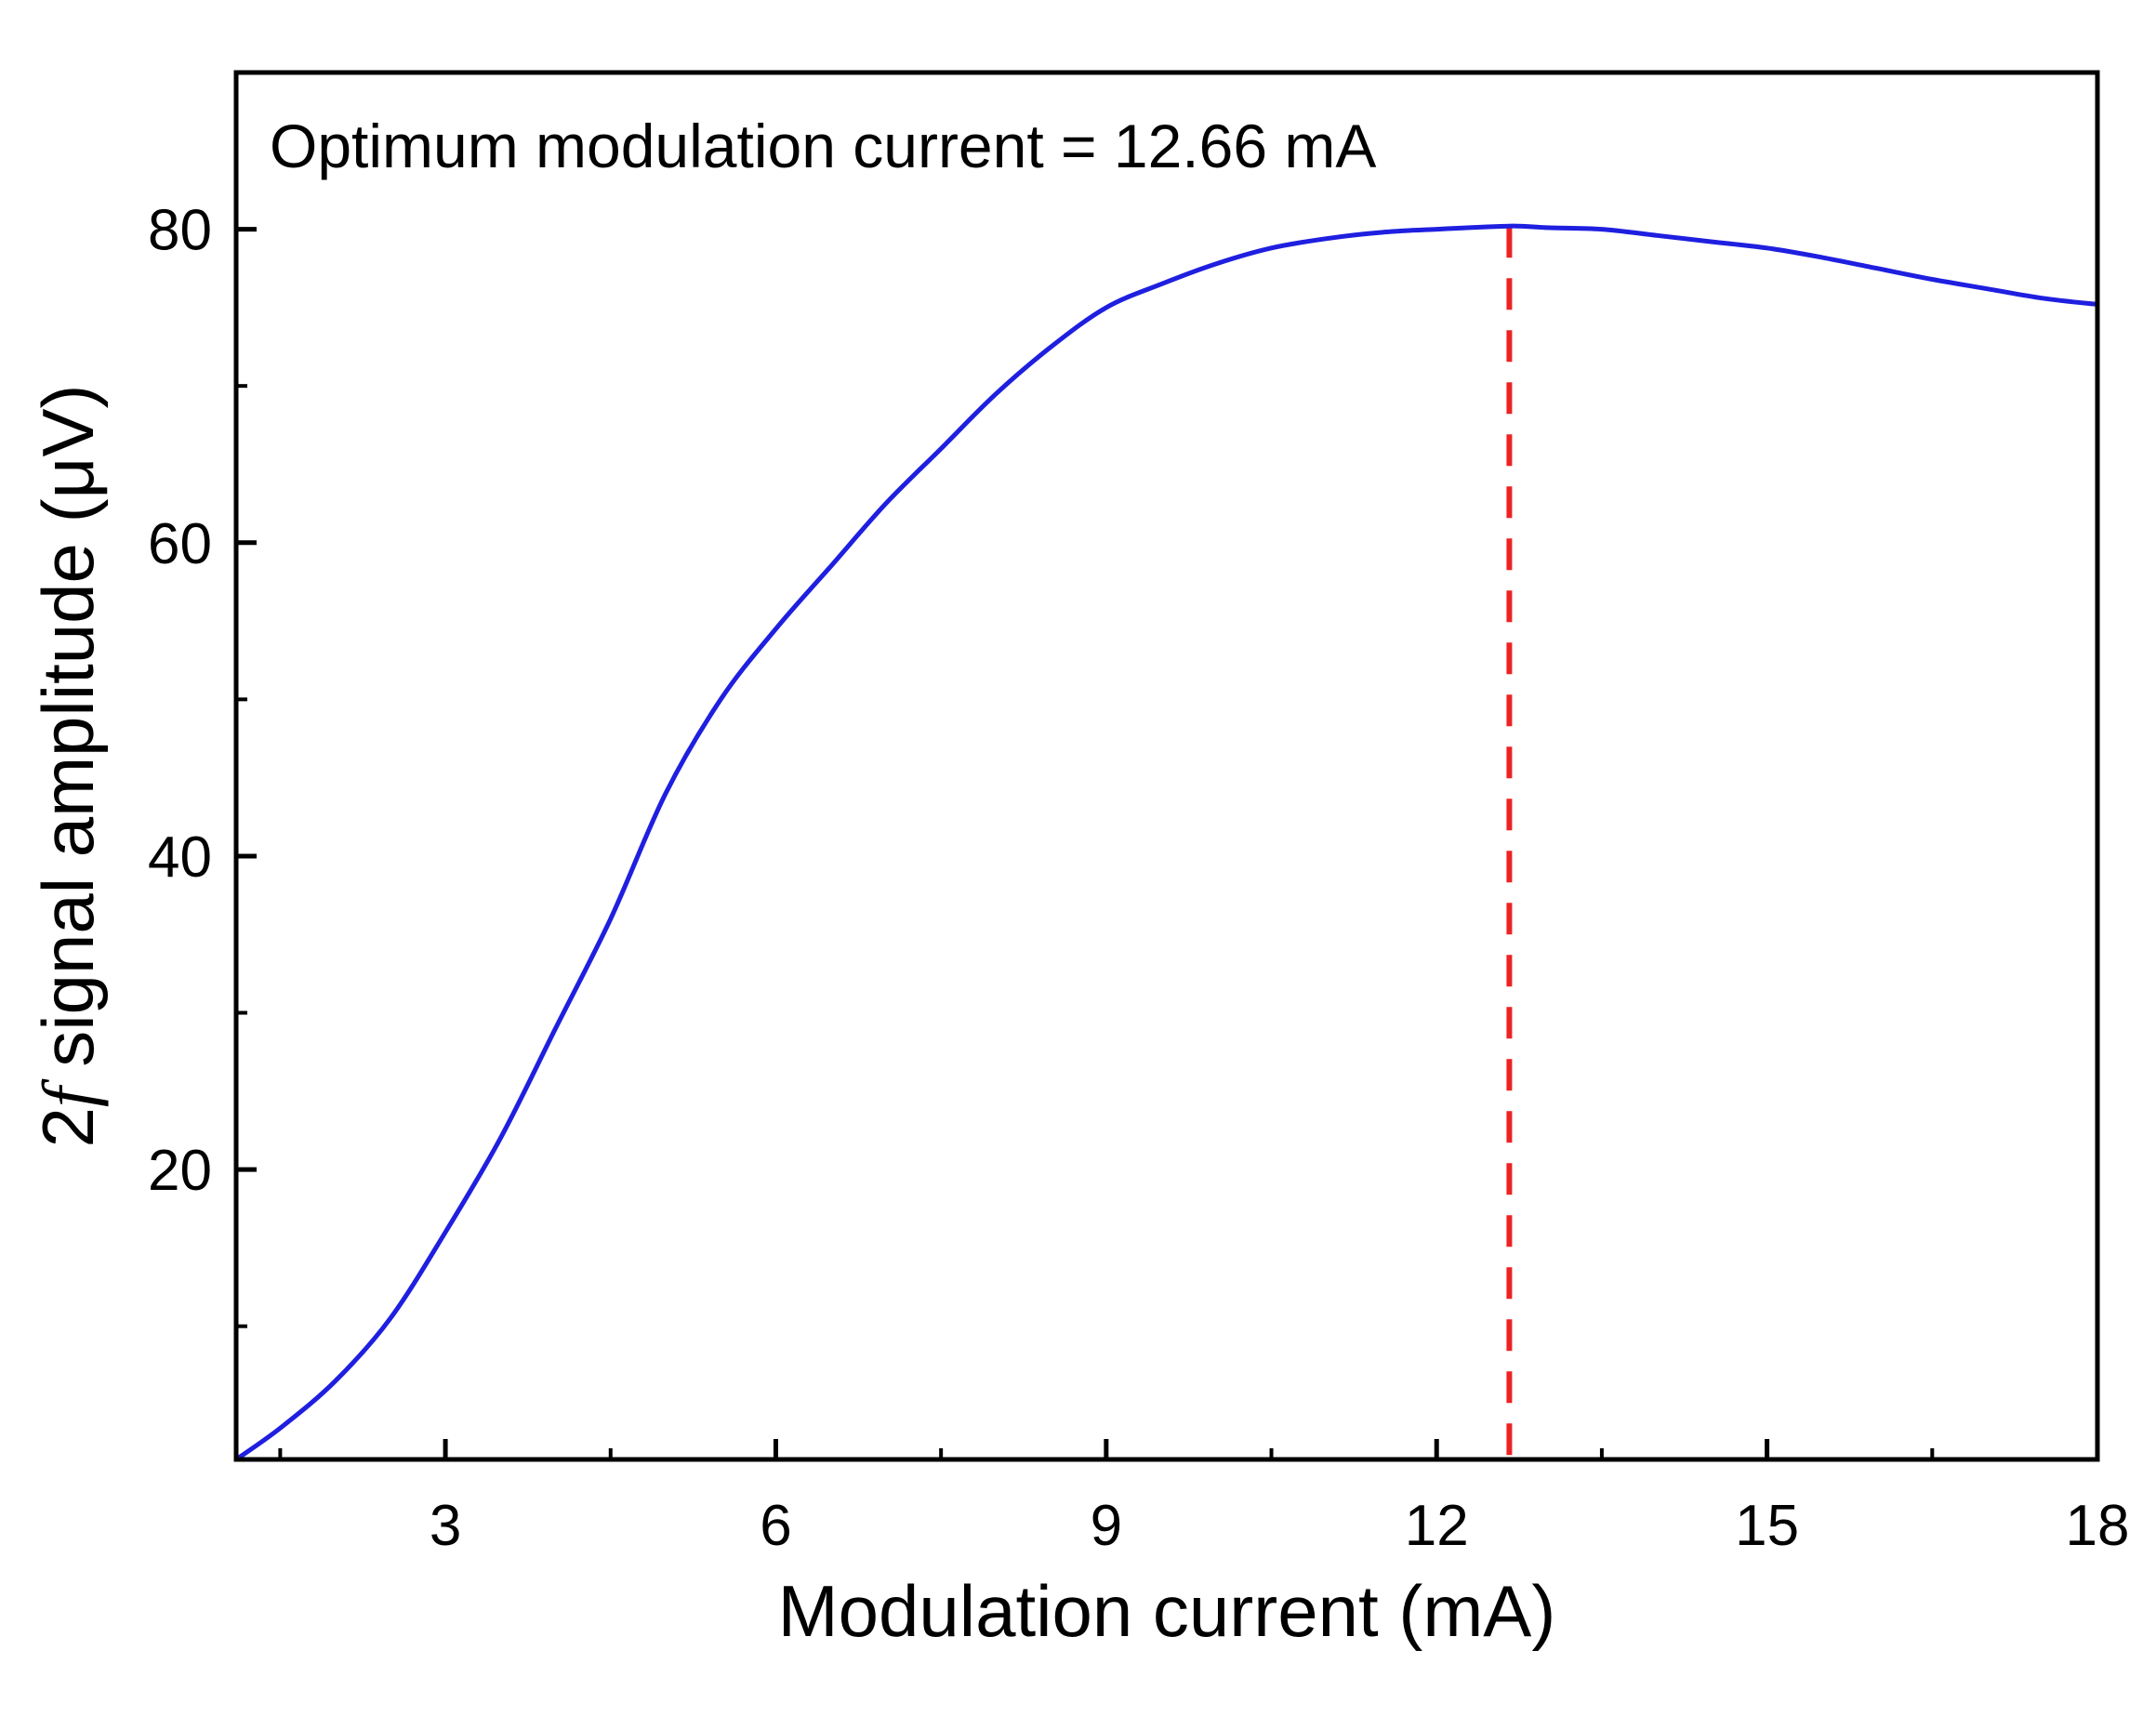 The image size is (2156, 1716). I want to click on y-tick-label: 80, so click(180, 231).